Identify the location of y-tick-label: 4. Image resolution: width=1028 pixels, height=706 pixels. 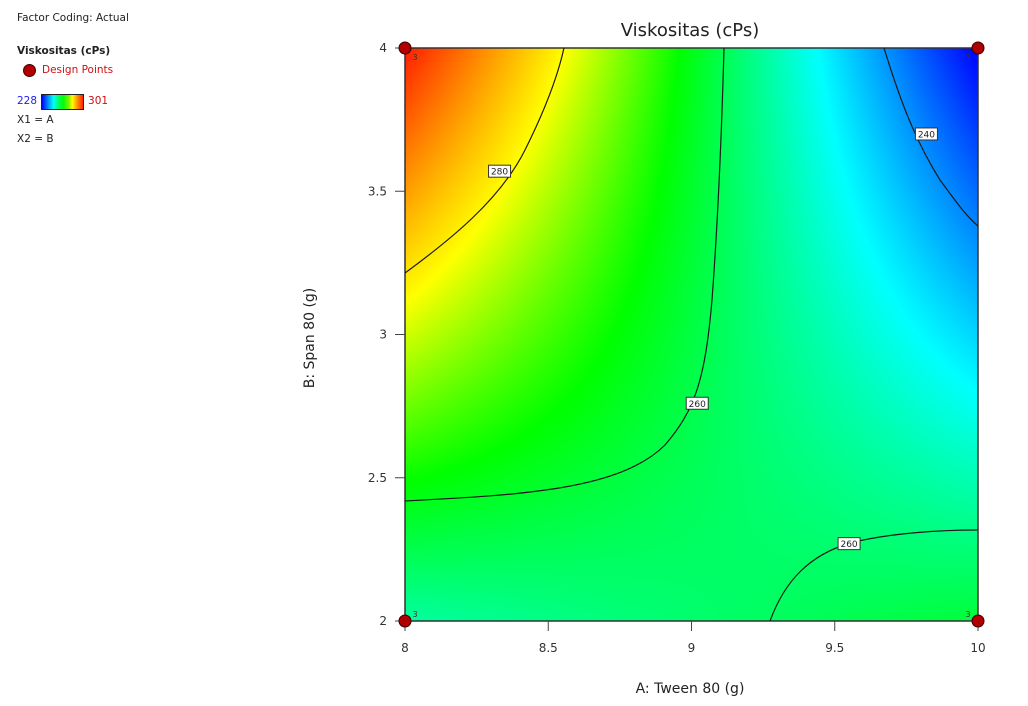
(383, 48).